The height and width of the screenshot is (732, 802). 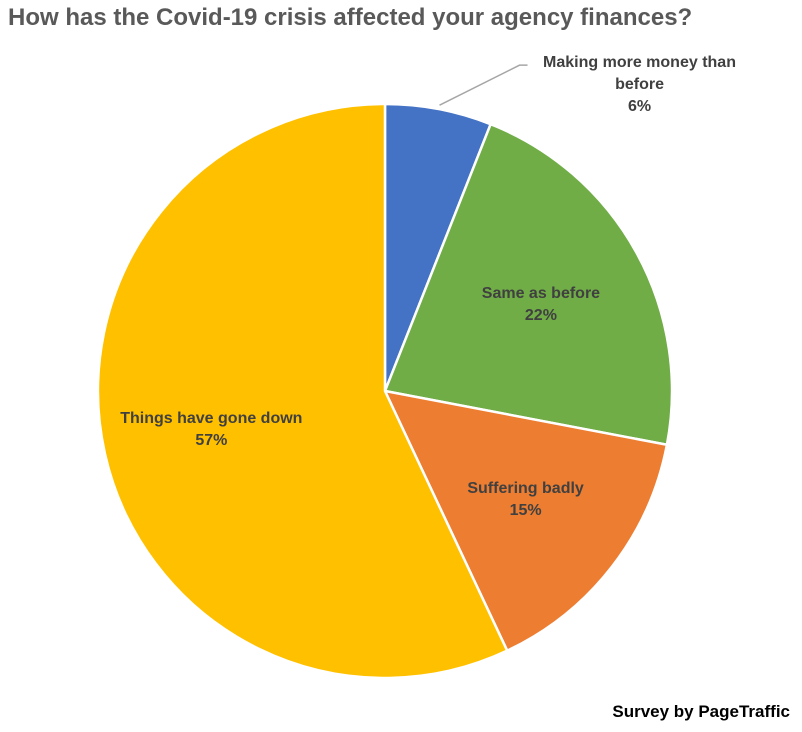 What do you see at coordinates (541, 305) in the screenshot?
I see `slice-label: Same as before 22%` at bounding box center [541, 305].